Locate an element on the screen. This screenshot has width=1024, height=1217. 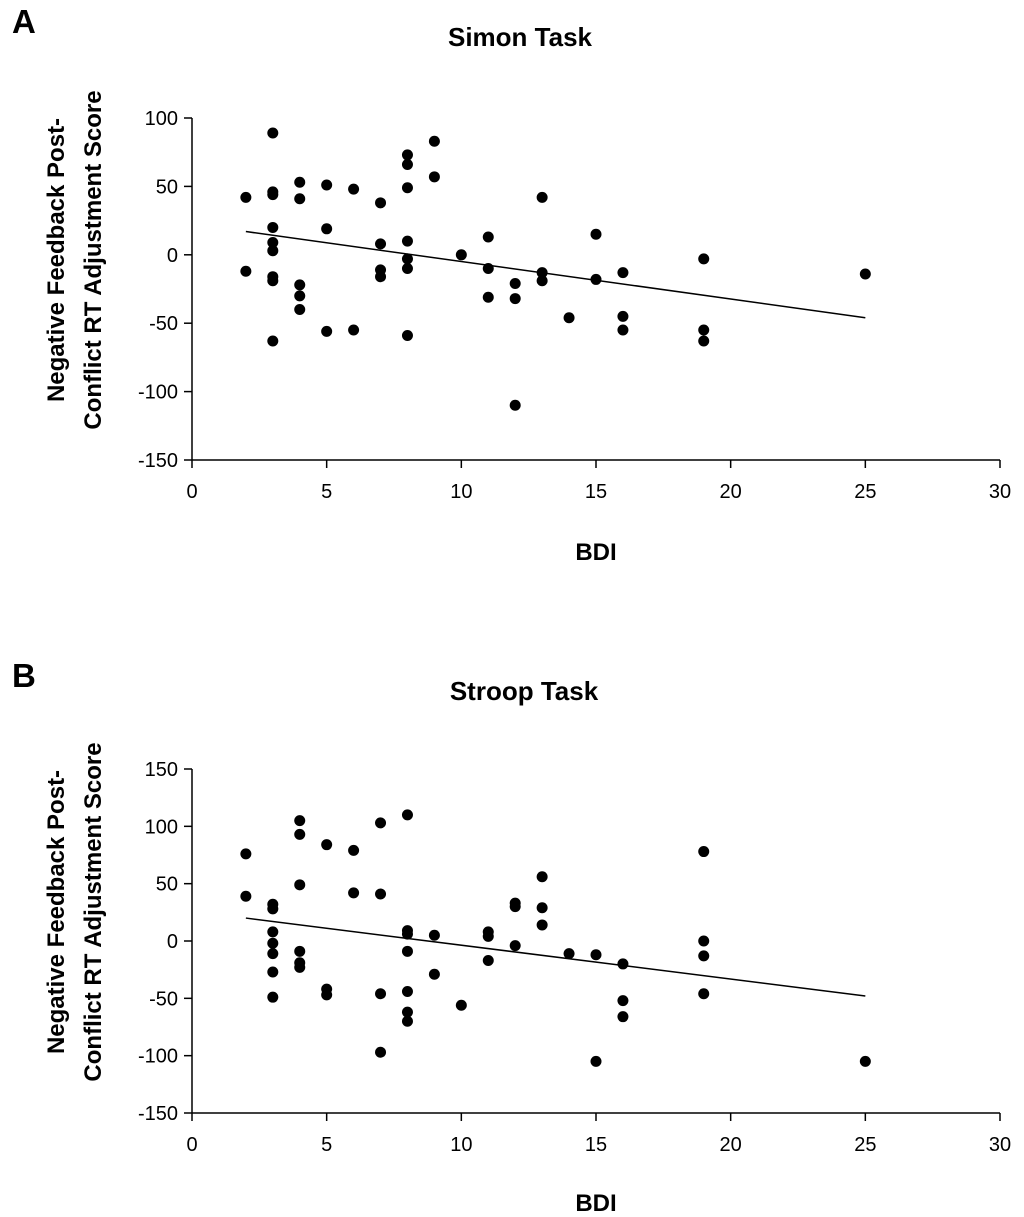
chart-title: Simon Task is located at coordinates (520, 37).